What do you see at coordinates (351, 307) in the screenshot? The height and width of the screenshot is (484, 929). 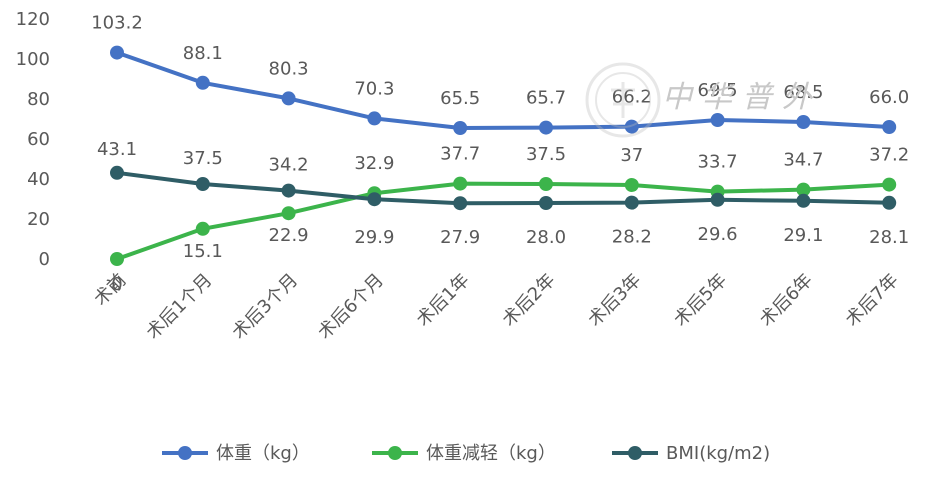 I see `x-tick-label: 术后6个月` at bounding box center [351, 307].